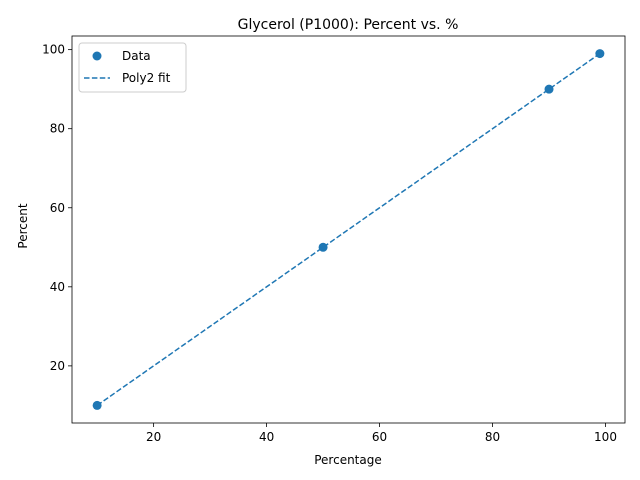 This screenshot has width=640, height=480. Describe the element at coordinates (146, 78) in the screenshot. I see `legend-label: Poly2 fit` at that location.